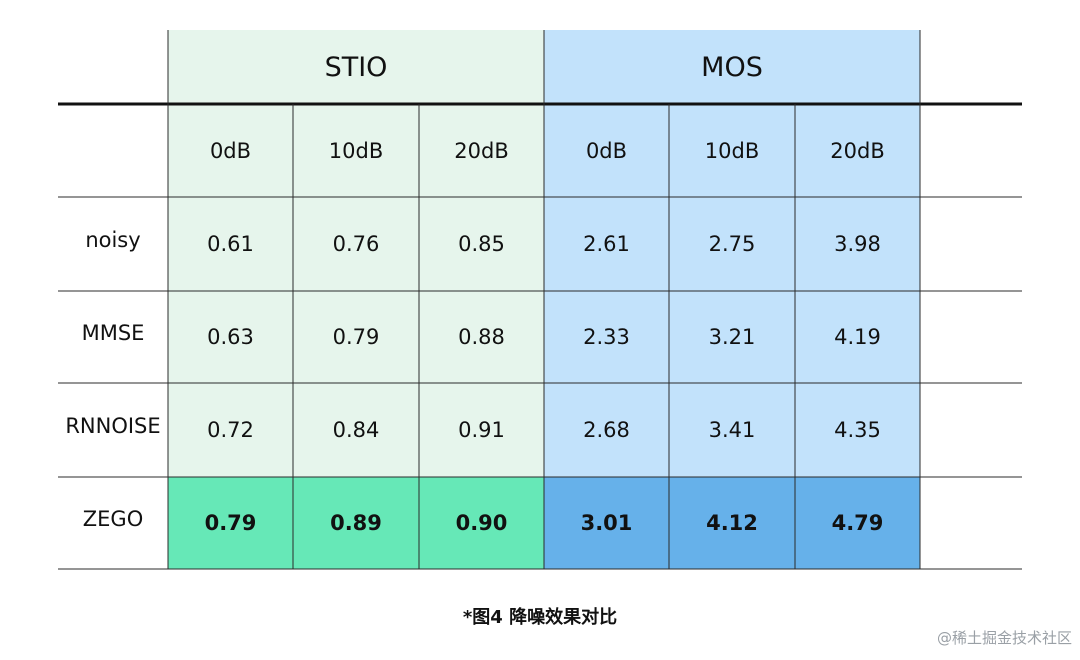 This screenshot has width=1080, height=660. What do you see at coordinates (1004, 638) in the screenshot?
I see `watermark: @稀土掘金技术社区` at bounding box center [1004, 638].